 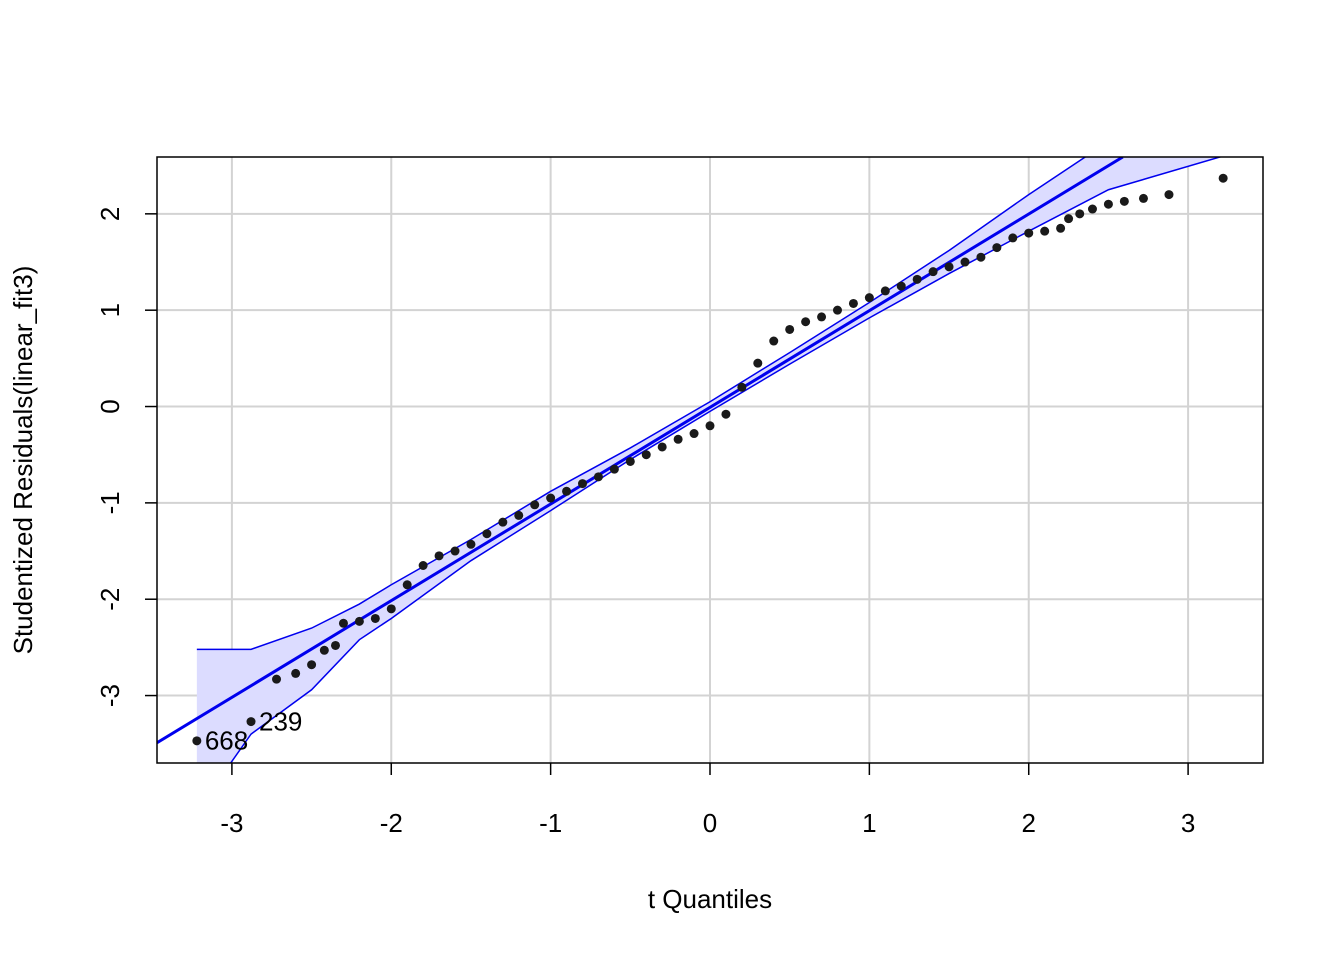 What do you see at coordinates (110, 599) in the screenshot?
I see `y-tick-label: -2` at bounding box center [110, 599].